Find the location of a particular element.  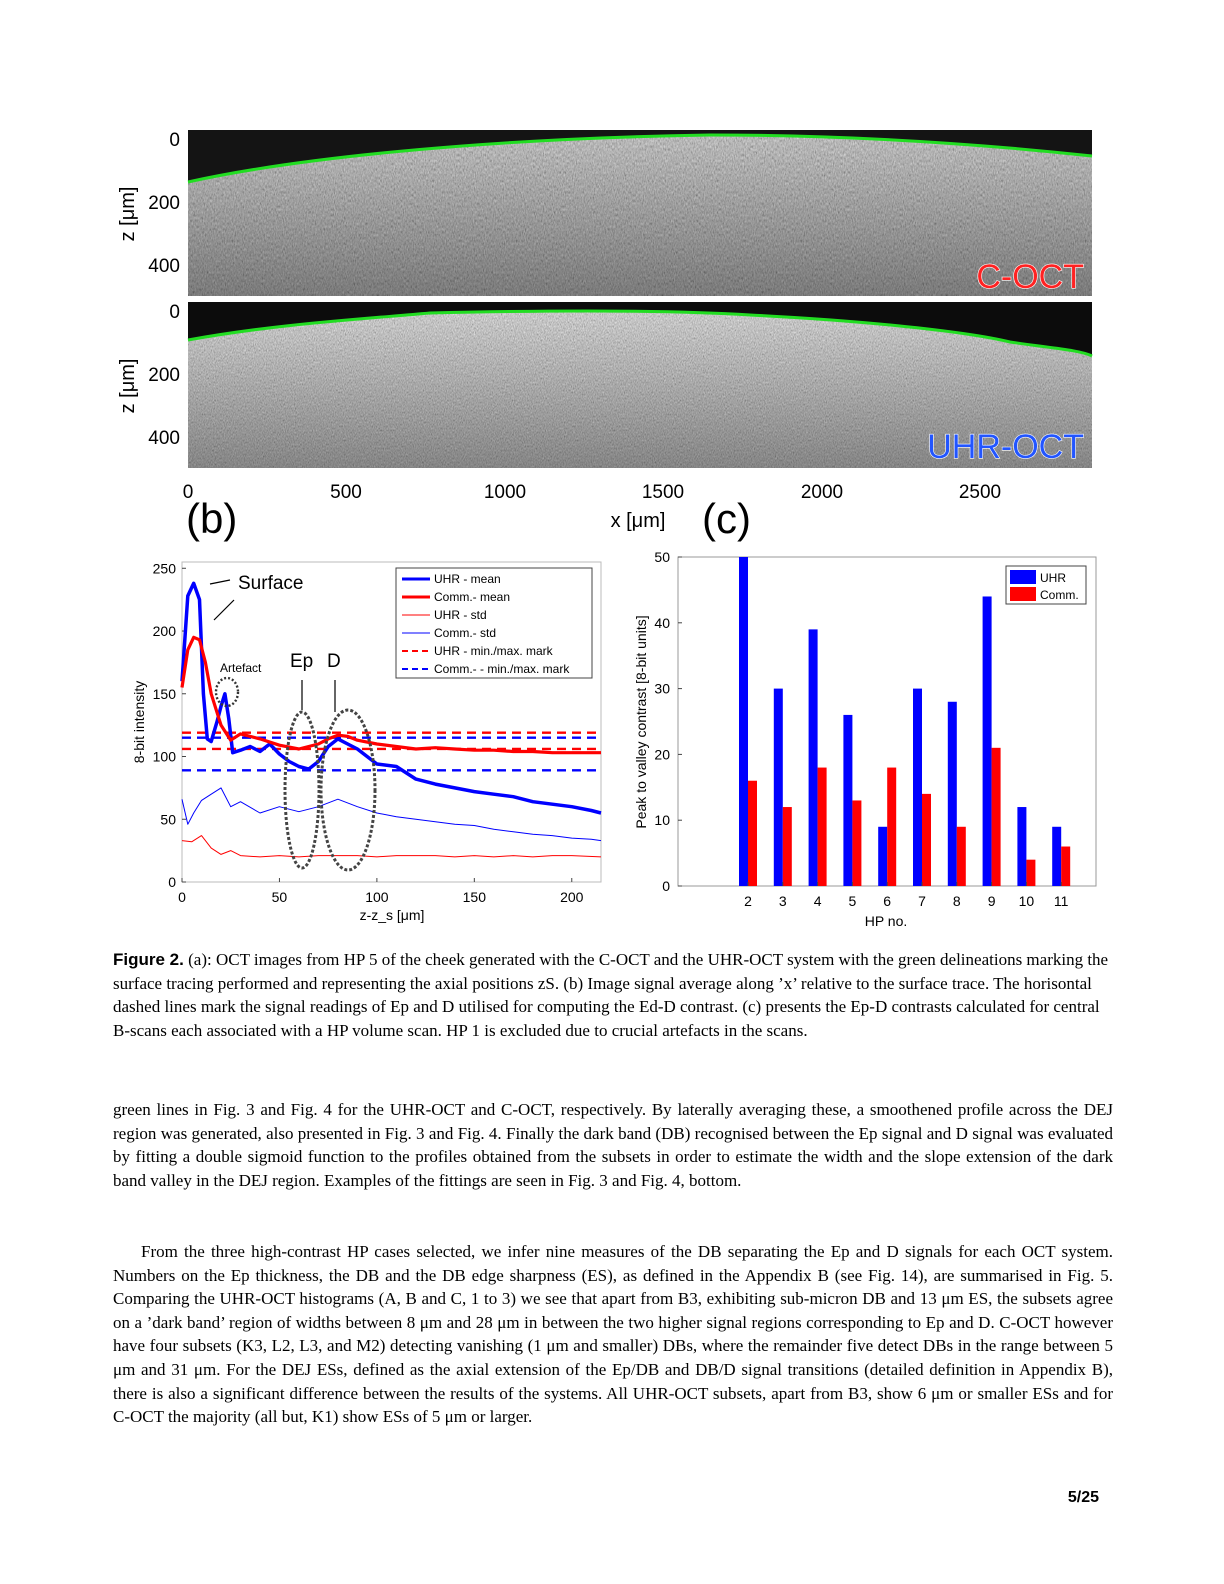

bar-comm-hp2 is located at coordinates (752, 833).